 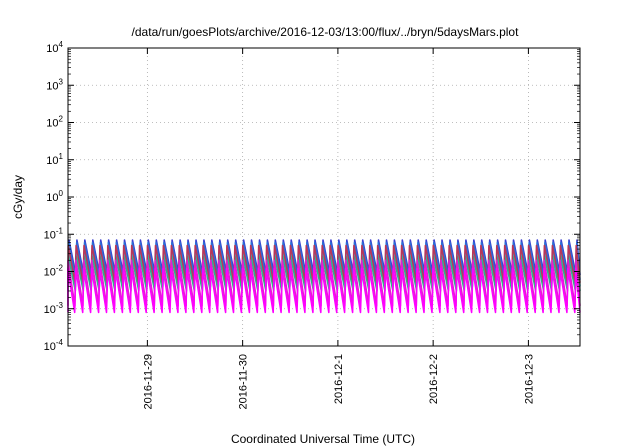 I want to click on x-tick-label: 2016-12-1, so click(x=339, y=379).